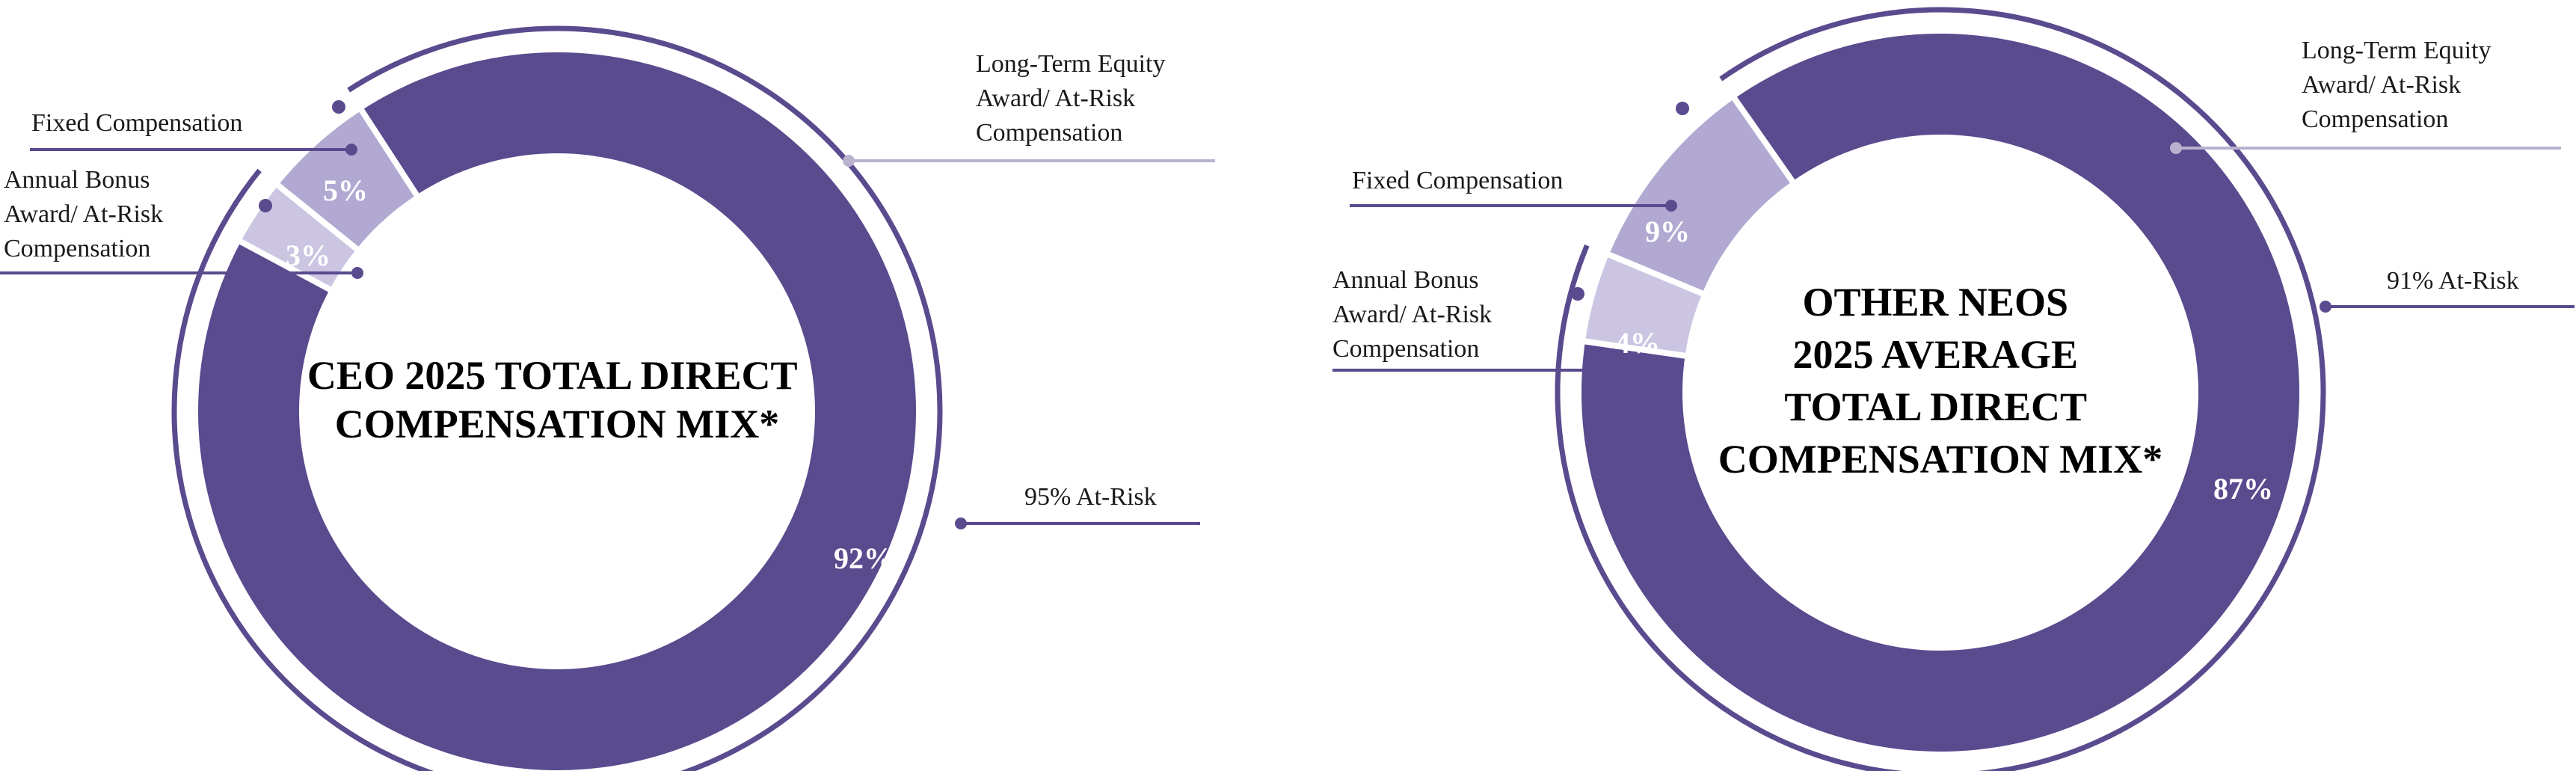 This screenshot has height=771, width=2576. I want to click on ceo-leader-fixed, so click(193, 150).